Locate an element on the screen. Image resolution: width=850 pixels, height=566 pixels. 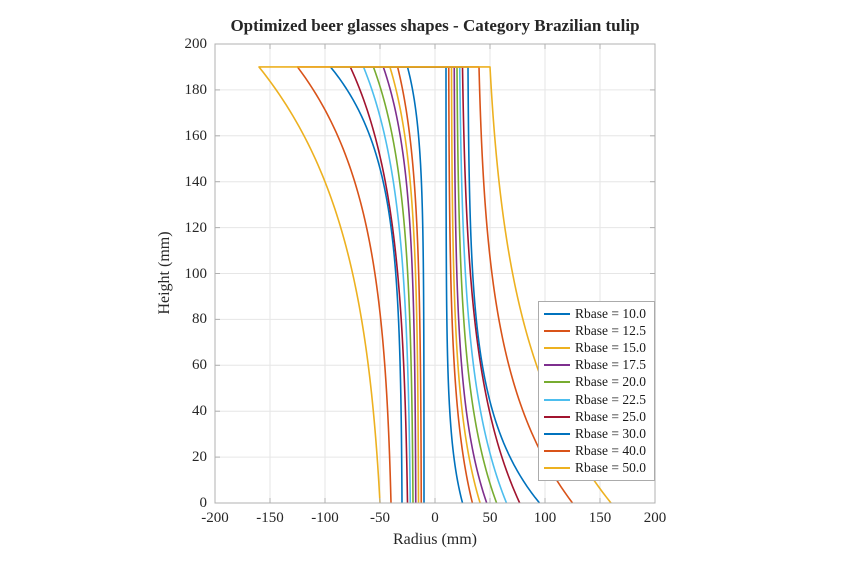
legend-item: Rbase = 22.5 is located at coordinates (595, 399).